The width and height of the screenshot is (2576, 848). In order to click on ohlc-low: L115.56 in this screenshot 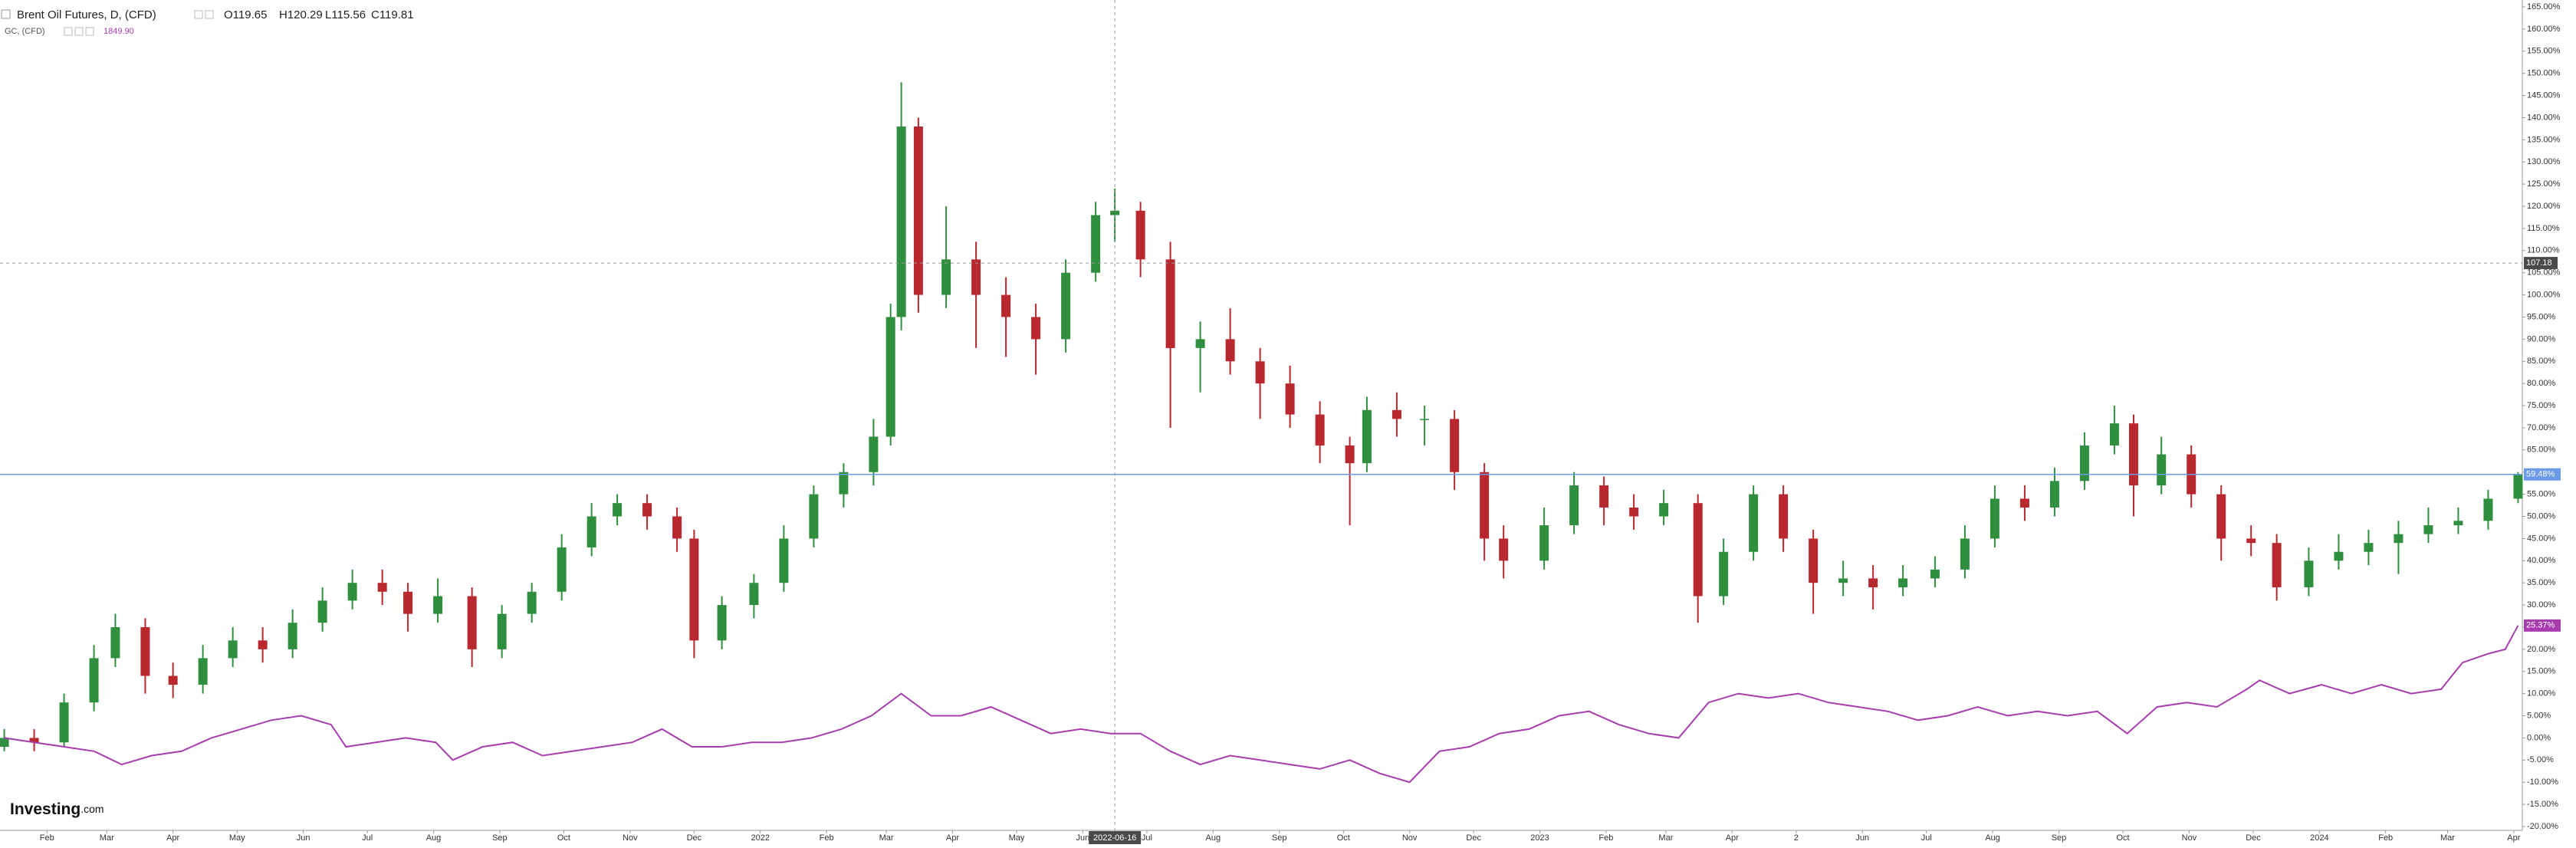, I will do `click(346, 15)`.